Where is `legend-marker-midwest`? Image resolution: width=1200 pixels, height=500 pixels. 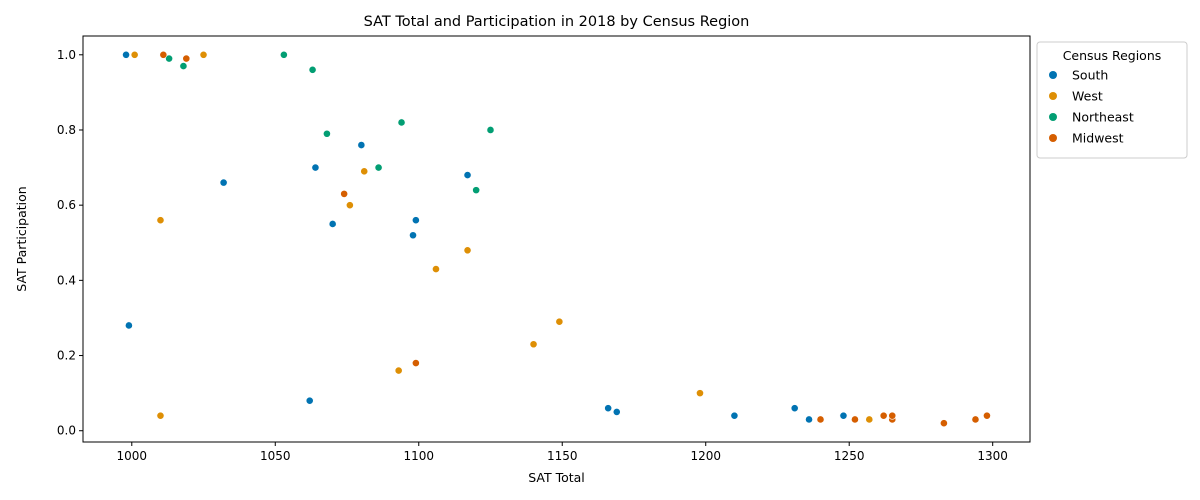
legend-marker-midwest is located at coordinates (1053, 138).